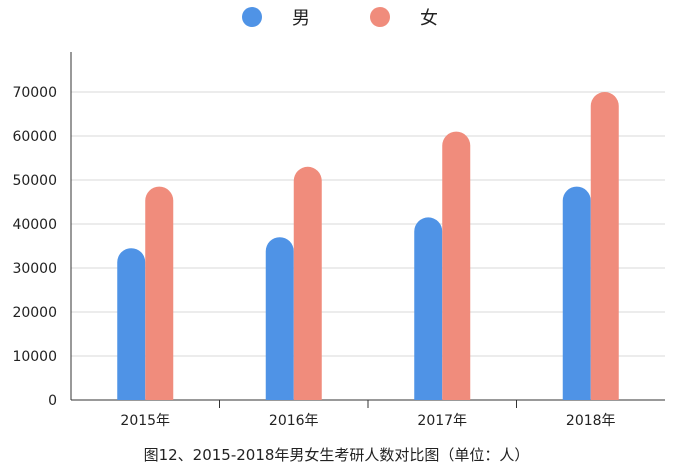  Describe the element at coordinates (336, 455) in the screenshot. I see `chart-caption: 图12、2015-2018年男女生考研人数对比图（单位：人）` at that location.